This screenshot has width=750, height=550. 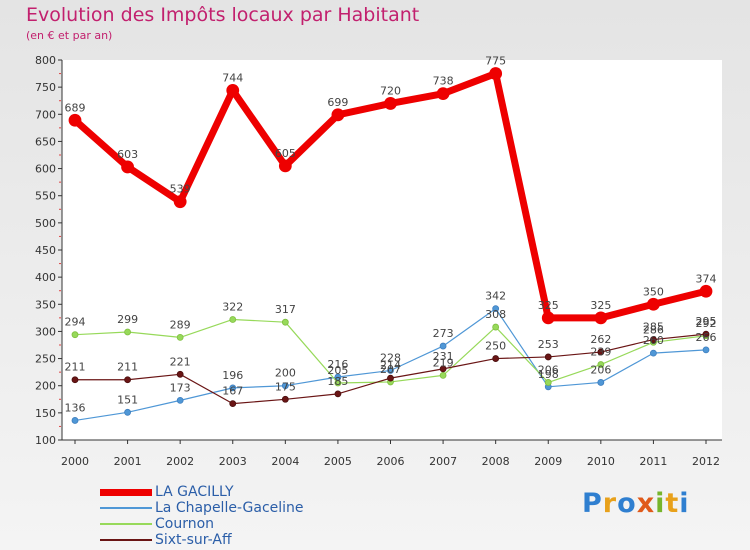 I want to click on data-label: 342, so click(x=495, y=296).